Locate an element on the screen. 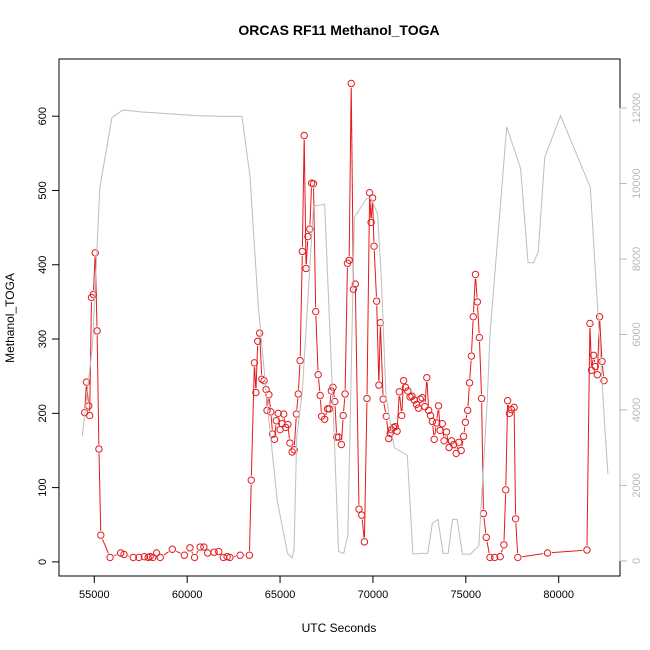  y2-tick-label: 12000 is located at coordinates (637, 108).